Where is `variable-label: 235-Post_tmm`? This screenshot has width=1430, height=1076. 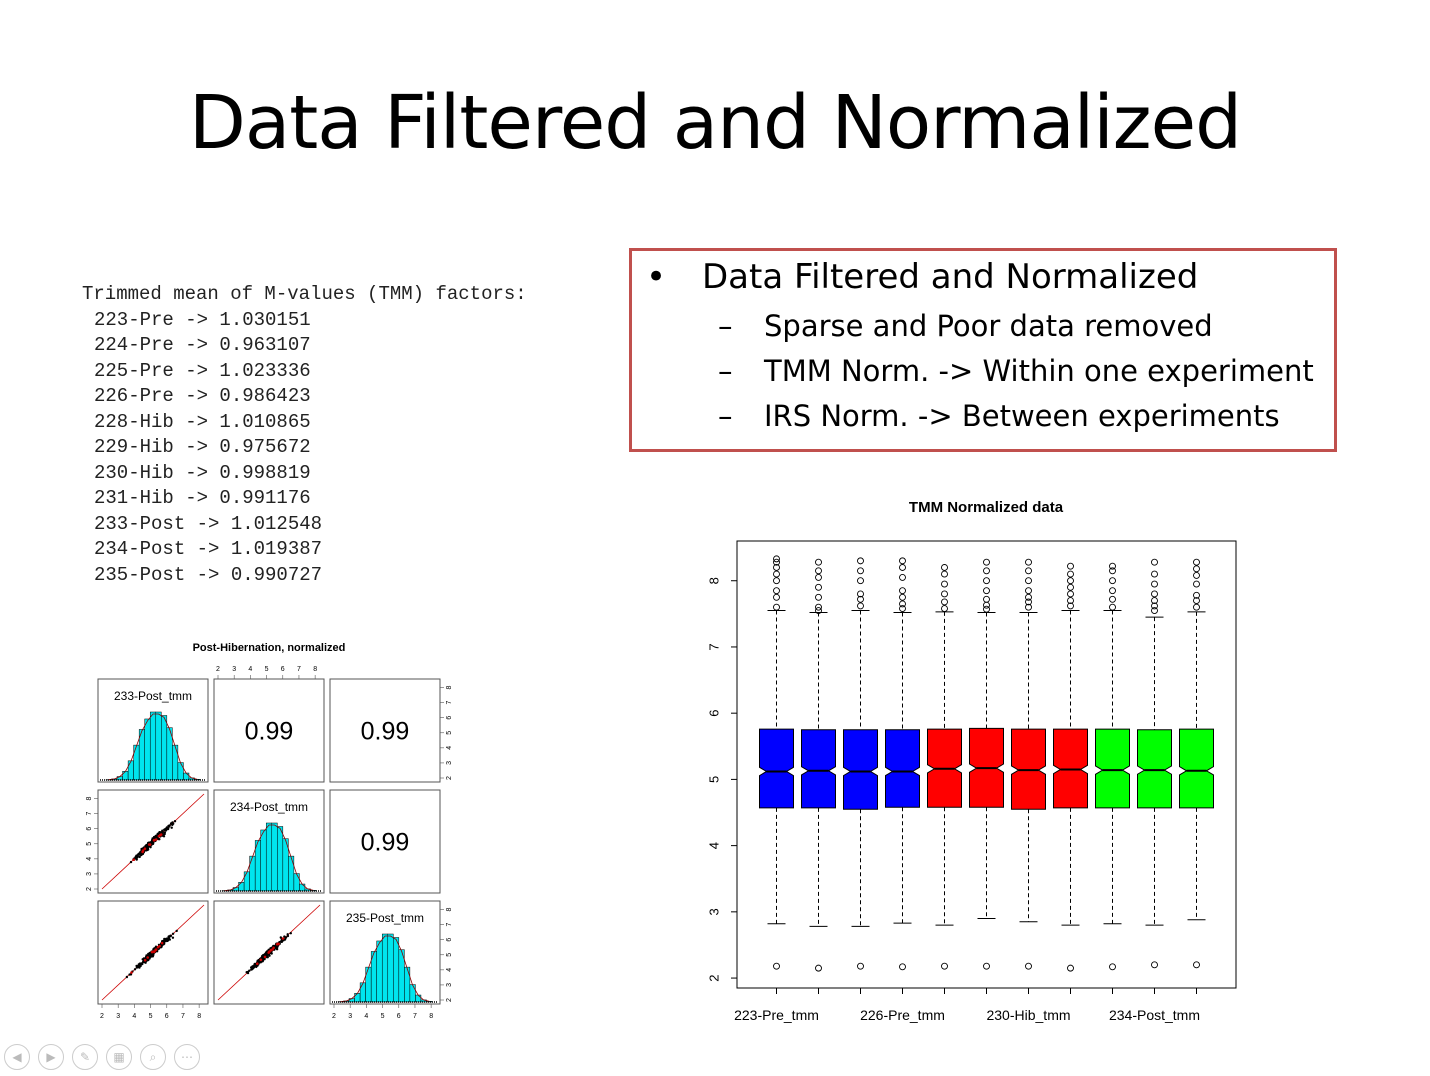 variable-label: 235-Post_tmm is located at coordinates (385, 918).